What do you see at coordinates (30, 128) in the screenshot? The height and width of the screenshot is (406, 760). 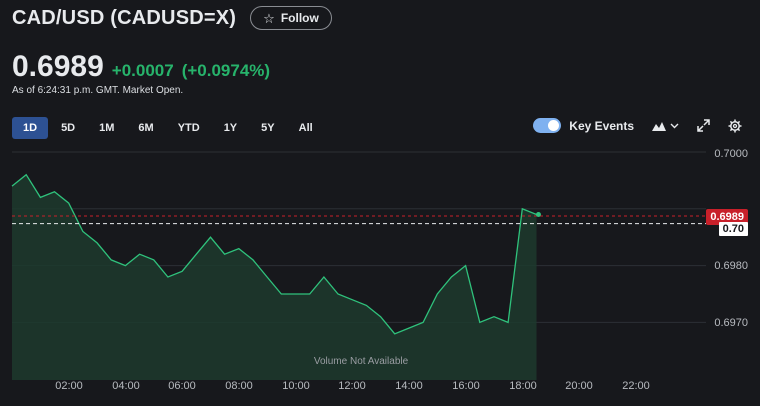 I see `range-tab-1d: 1D` at bounding box center [30, 128].